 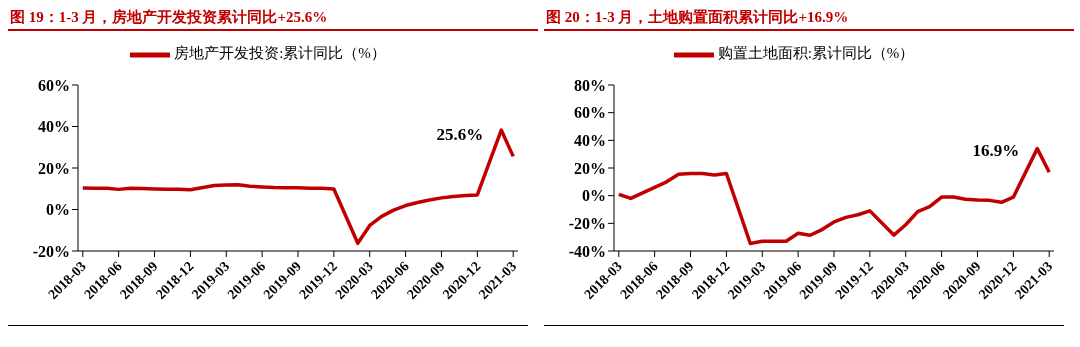 I want to click on legend-label: 购置土地面积:累计同比（%）, so click(x=816, y=53).